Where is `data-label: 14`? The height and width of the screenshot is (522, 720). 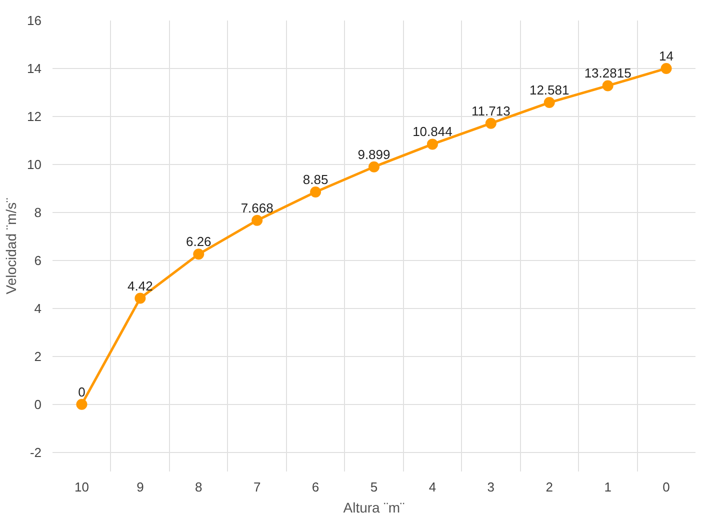
data-label: 14 is located at coordinates (666, 56).